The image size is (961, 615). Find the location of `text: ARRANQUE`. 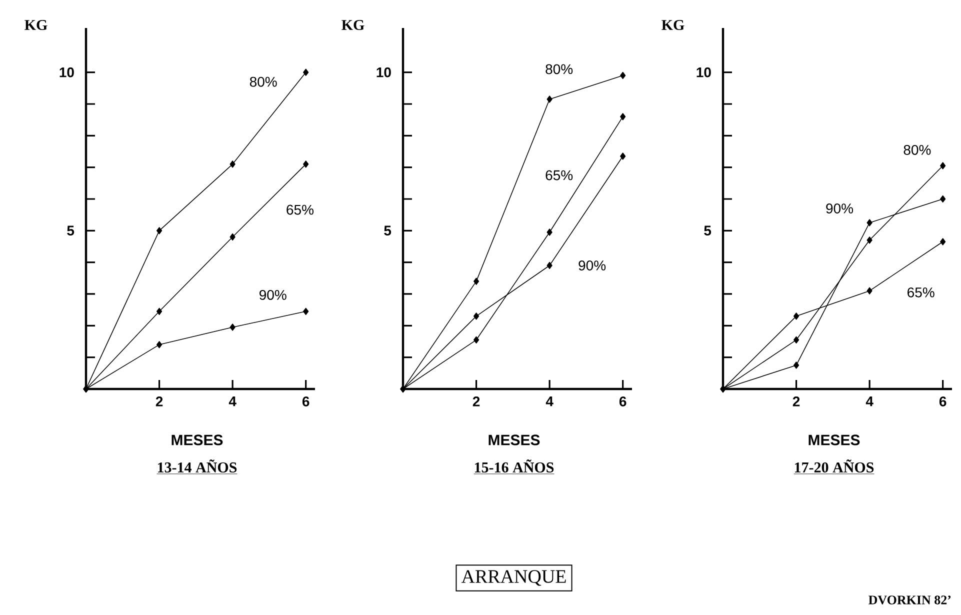

text: ARRANQUE is located at coordinates (513, 578).